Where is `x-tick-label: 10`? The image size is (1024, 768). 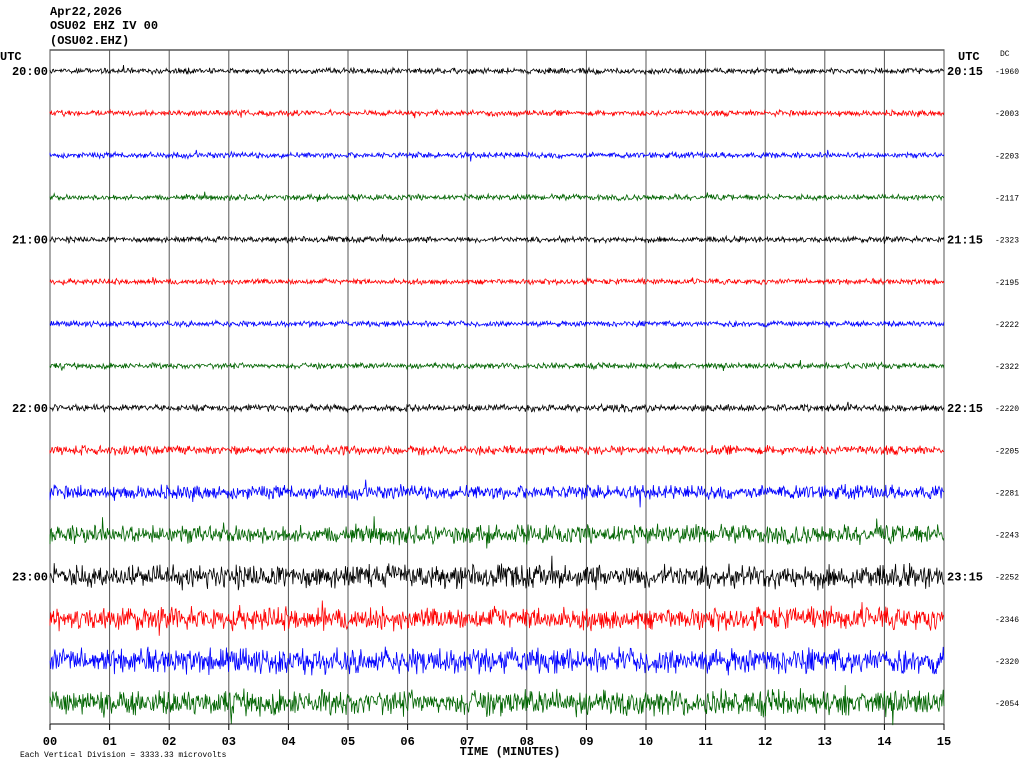 x-tick-label: 10 is located at coordinates (646, 742).